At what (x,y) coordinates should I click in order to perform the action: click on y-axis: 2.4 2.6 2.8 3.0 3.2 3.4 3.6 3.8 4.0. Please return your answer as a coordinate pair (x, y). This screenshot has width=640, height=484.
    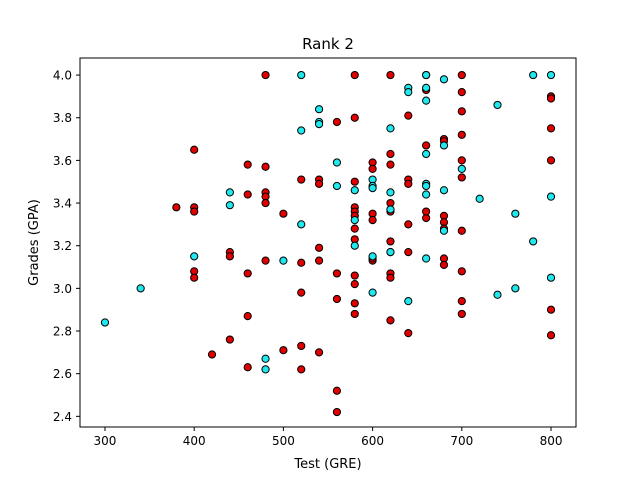
    Looking at the image, I should click on (66, 246).